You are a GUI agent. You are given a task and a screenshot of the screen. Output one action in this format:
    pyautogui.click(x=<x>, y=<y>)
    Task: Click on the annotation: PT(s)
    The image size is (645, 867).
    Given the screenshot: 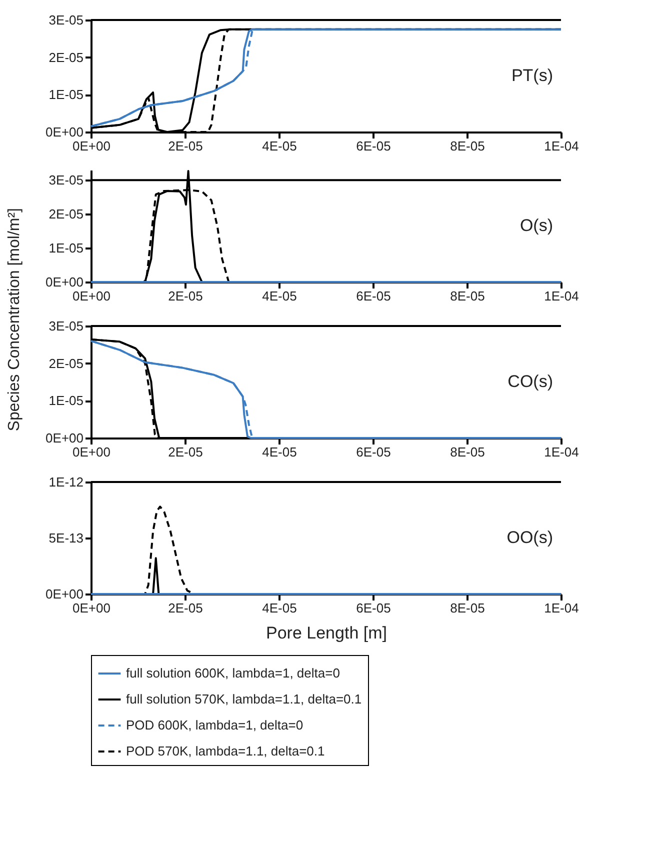 What is the action you would take?
    pyautogui.click(x=532, y=75)
    